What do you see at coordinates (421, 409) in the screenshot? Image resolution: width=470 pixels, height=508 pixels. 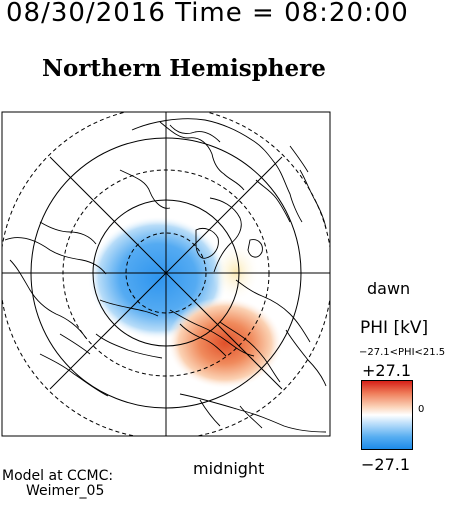 I see `colorbar-zero-label: 0` at bounding box center [421, 409].